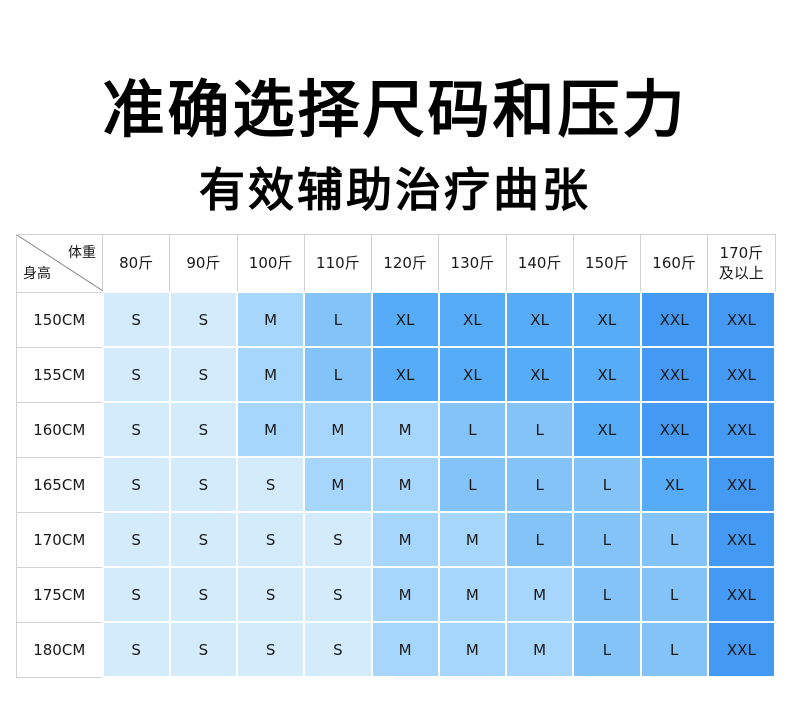 This screenshot has width=790, height=701. I want to click on corner-header-cell: 体重 身高, so click(59, 263).